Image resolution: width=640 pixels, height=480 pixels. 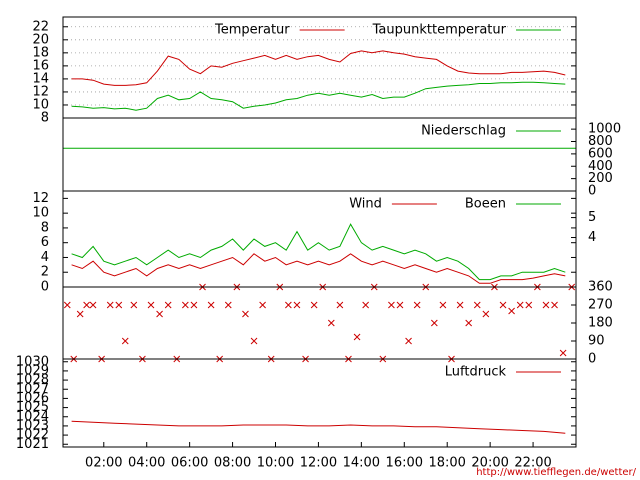 What do you see at coordinates (45, 287) in the screenshot?
I see `y-tick-label: 0` at bounding box center [45, 287].